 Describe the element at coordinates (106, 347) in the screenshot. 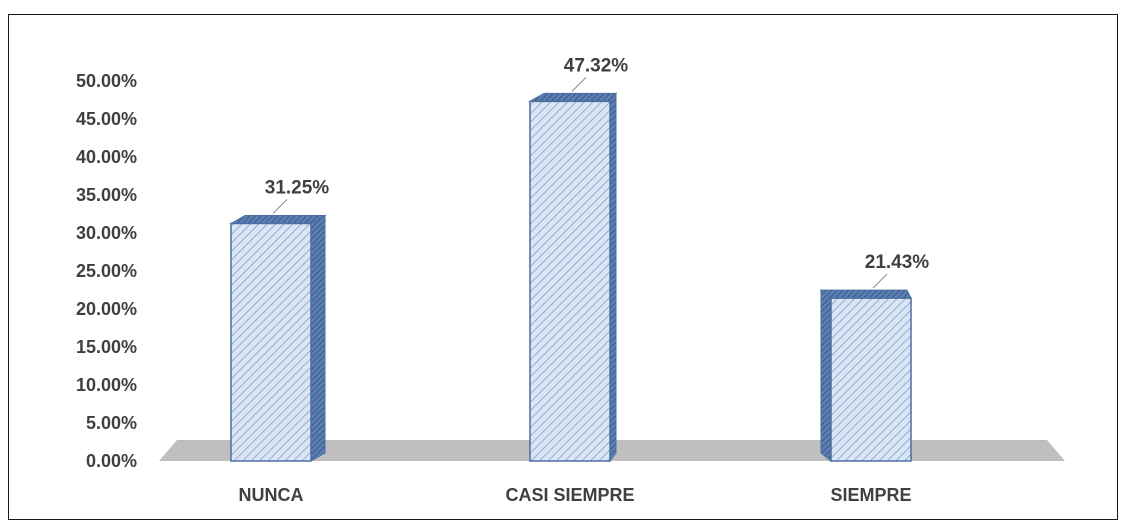

I see `y-tick-label: 15.00%` at that location.